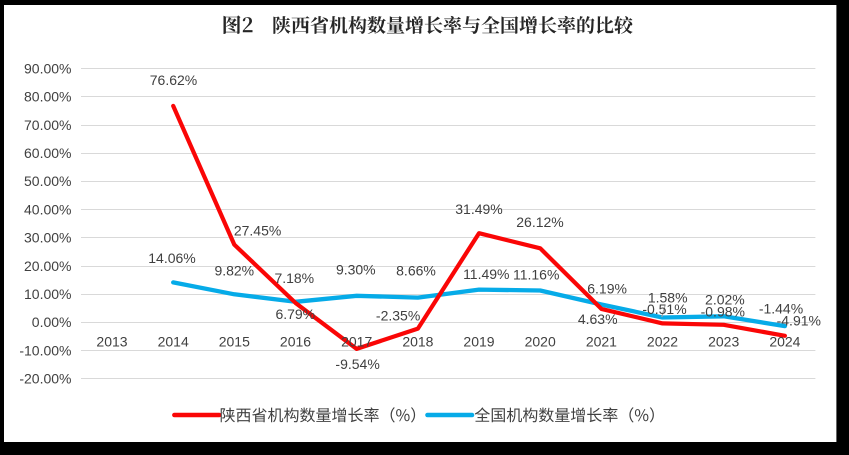 The width and height of the screenshot is (849, 455). Describe the element at coordinates (723, 342) in the screenshot. I see `svg-text: 2023` at that location.